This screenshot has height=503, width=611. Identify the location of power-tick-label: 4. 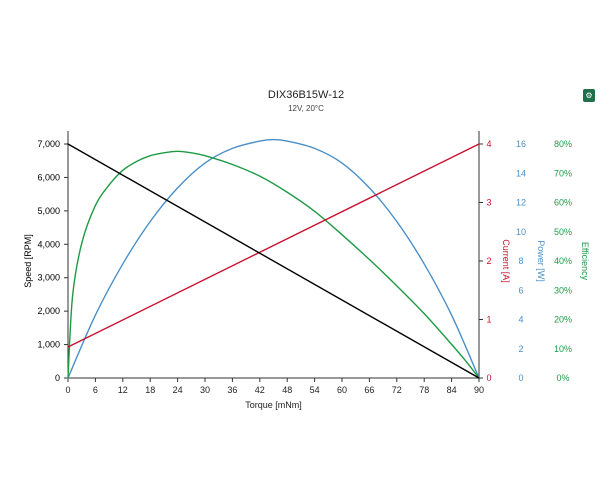
(520, 320).